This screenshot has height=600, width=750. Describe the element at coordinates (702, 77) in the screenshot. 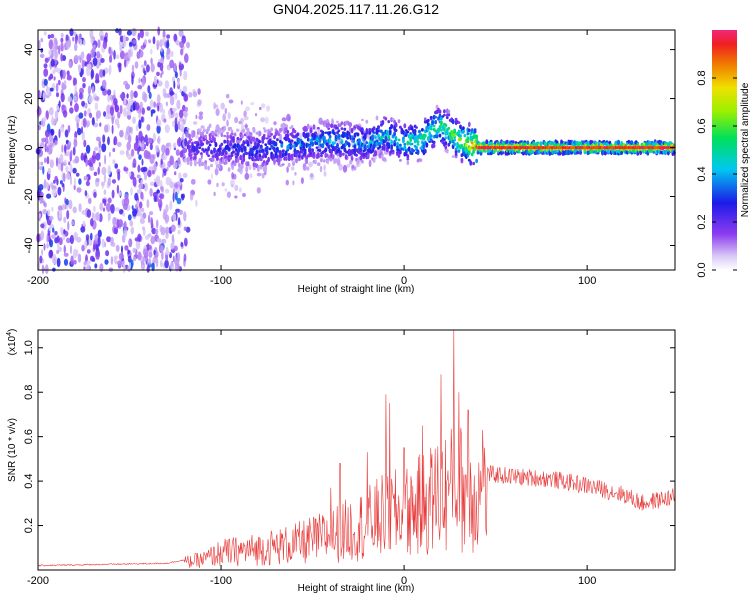

I see `colorbar-tick-label: 0.8` at that location.